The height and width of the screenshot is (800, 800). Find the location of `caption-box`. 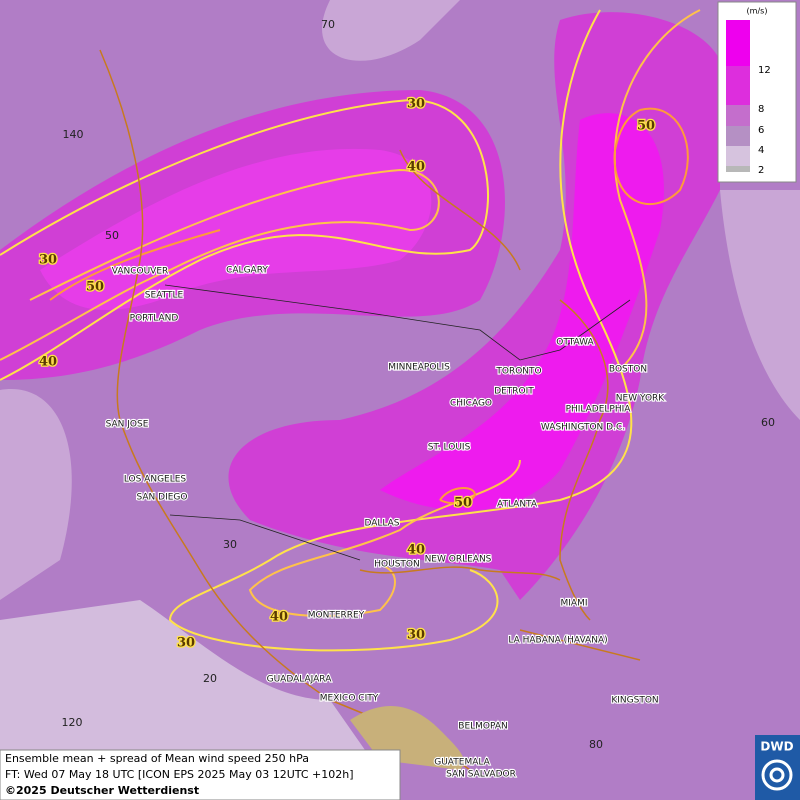

caption-box is located at coordinates (200, 774).